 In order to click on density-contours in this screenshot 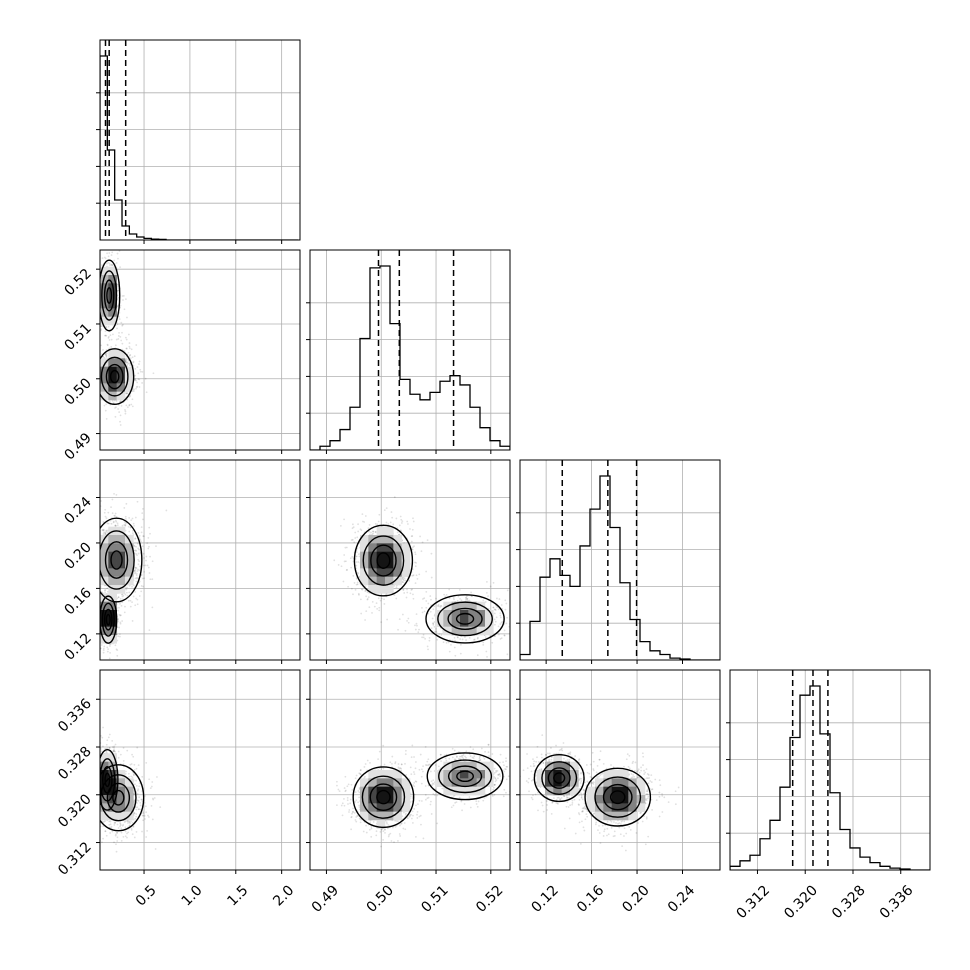, I will do `click(121, 580)`.